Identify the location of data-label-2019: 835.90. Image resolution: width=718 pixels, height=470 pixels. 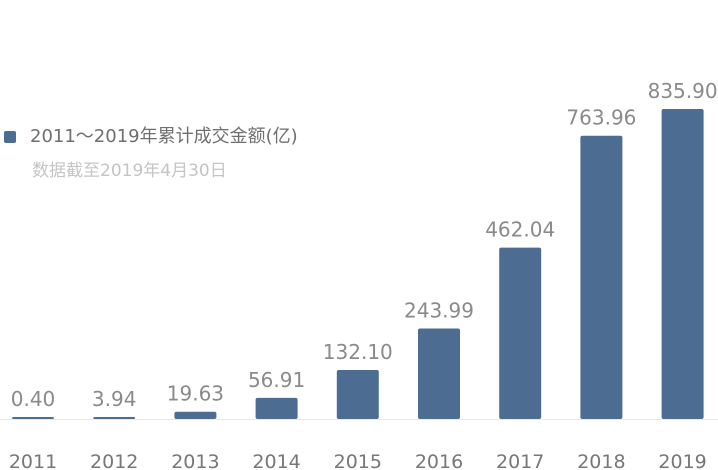
(683, 91).